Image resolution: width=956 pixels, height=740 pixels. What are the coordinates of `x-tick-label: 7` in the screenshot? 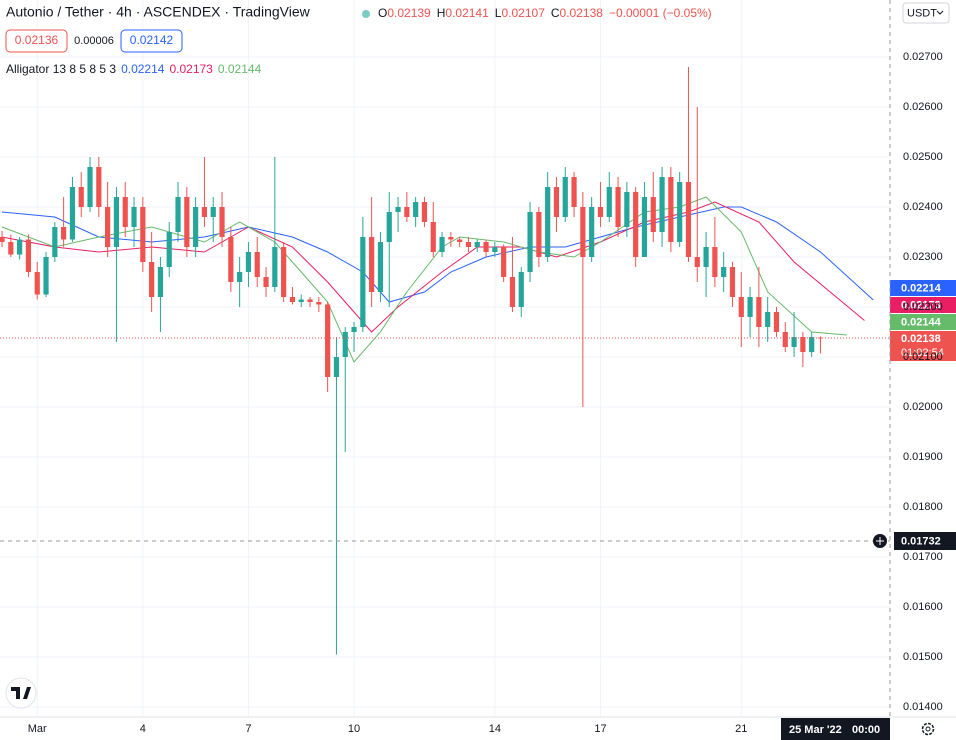 It's located at (248, 729).